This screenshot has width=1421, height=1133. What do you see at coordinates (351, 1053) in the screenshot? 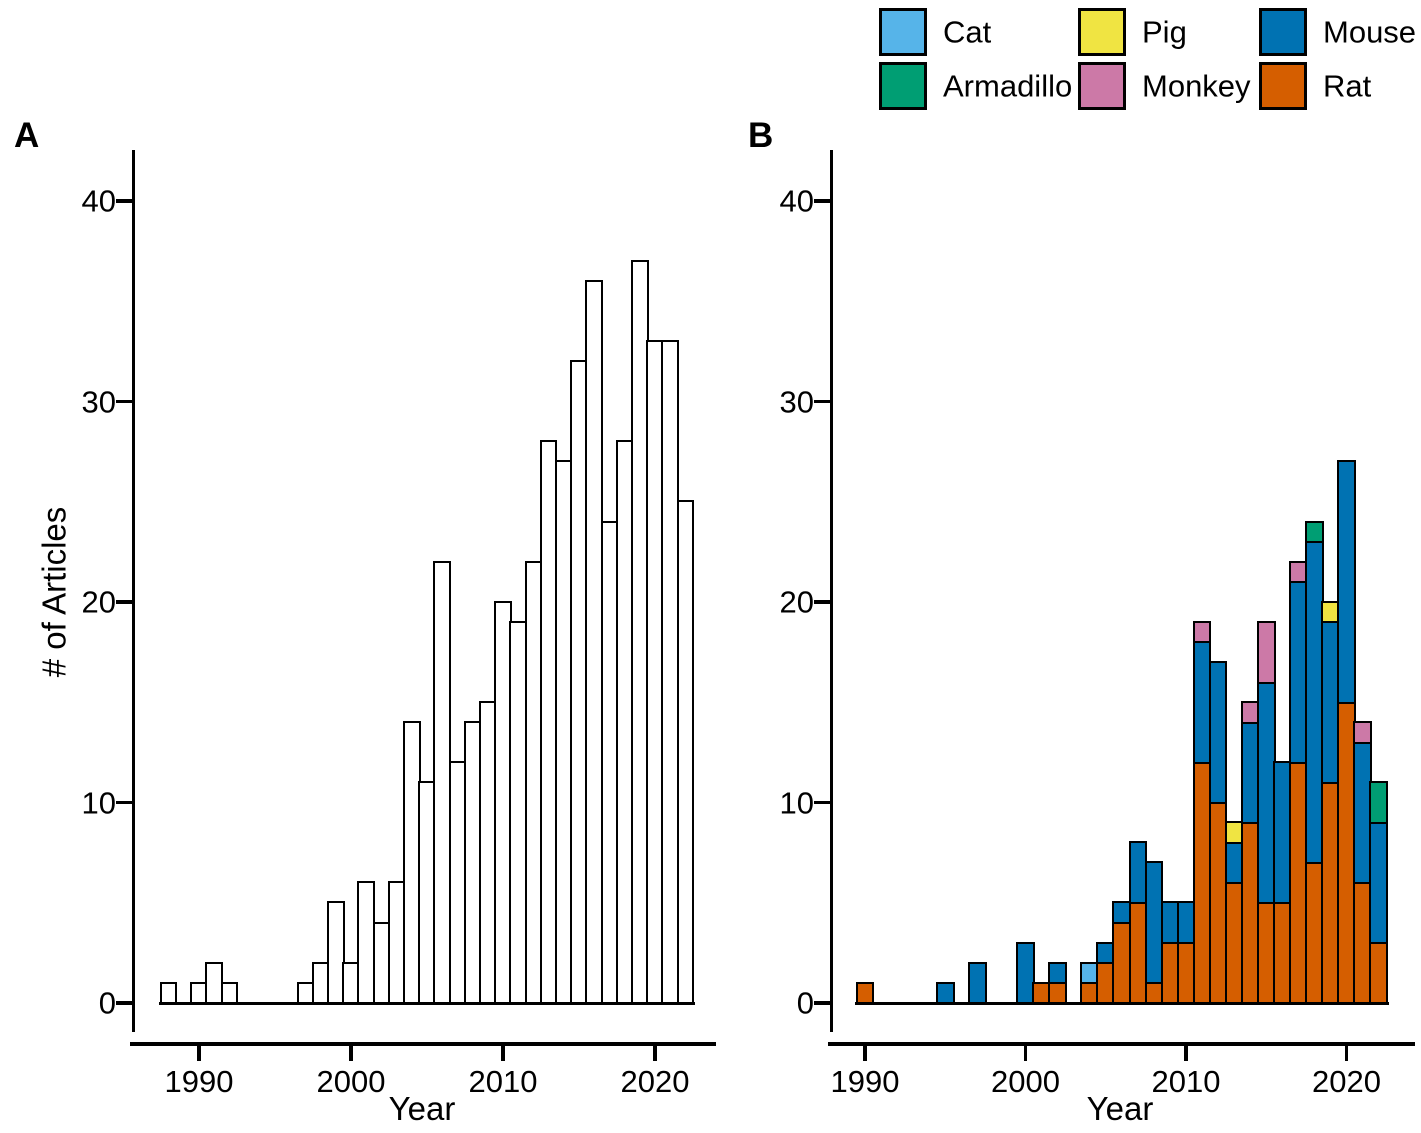
I see `panel-a-x-tick-2000` at bounding box center [351, 1053].